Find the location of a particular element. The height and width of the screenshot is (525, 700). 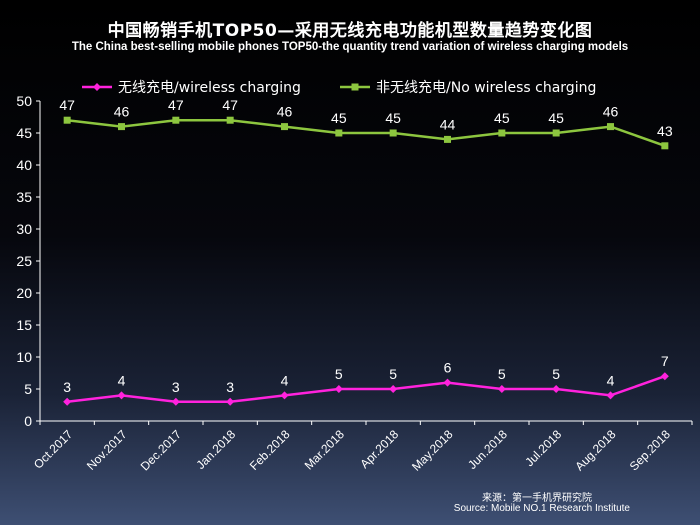

y-tick-label: 10 is located at coordinates (24, 357).